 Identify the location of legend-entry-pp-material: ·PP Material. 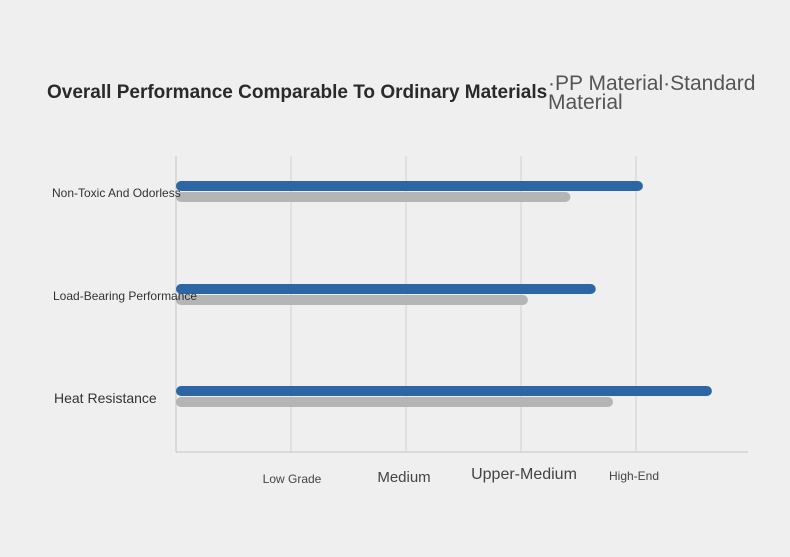
(606, 83).